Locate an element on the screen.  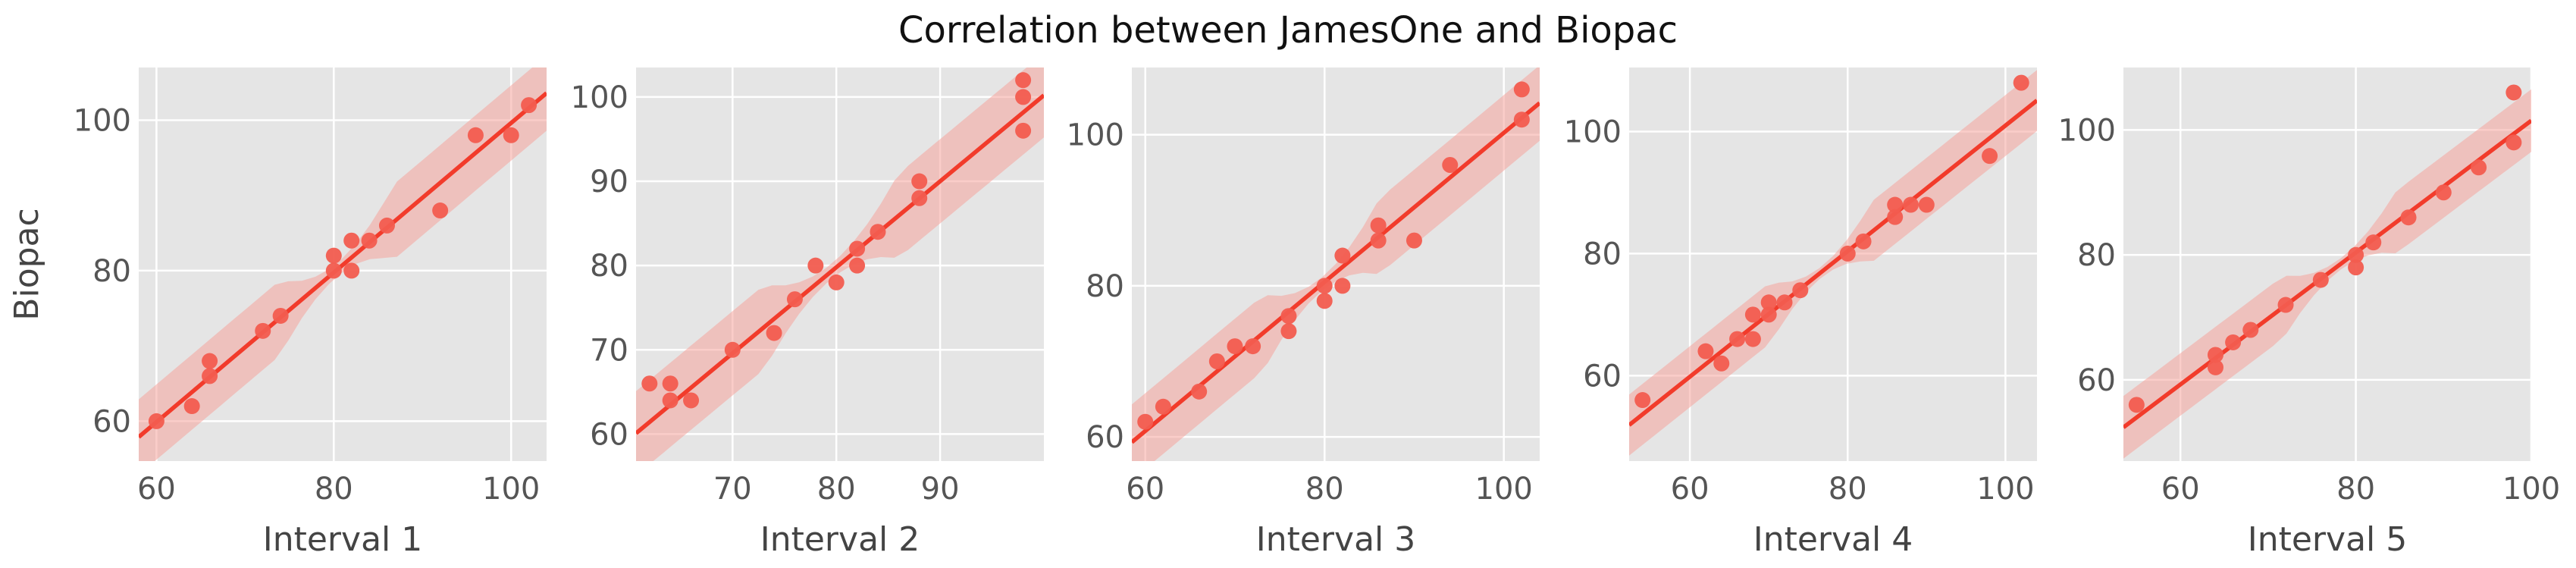
figure-title: Correlation between JamesOne and Biopac is located at coordinates (1288, 30).